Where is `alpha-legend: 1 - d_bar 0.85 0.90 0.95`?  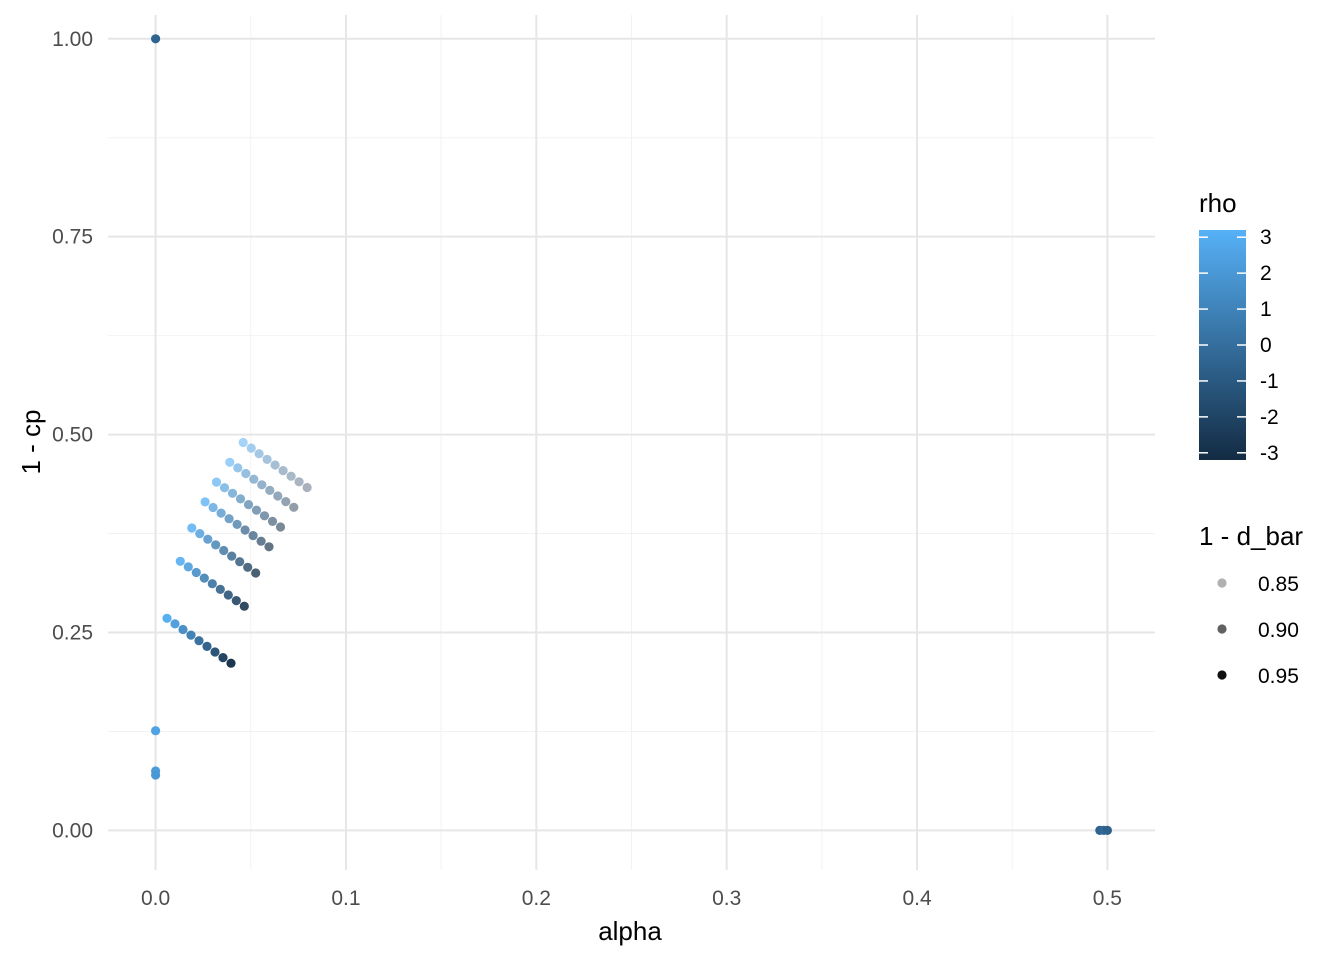
alpha-legend: 1 - d_bar 0.85 0.90 0.95 is located at coordinates (1251, 604).